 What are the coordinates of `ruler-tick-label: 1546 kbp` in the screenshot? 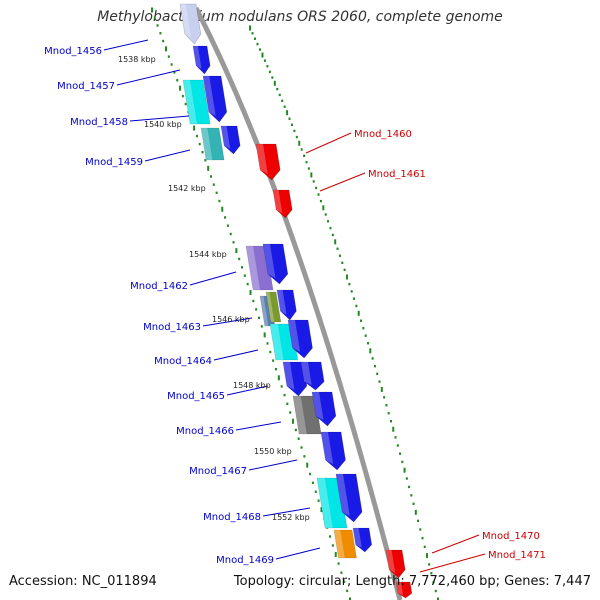 It's located at (231, 319).